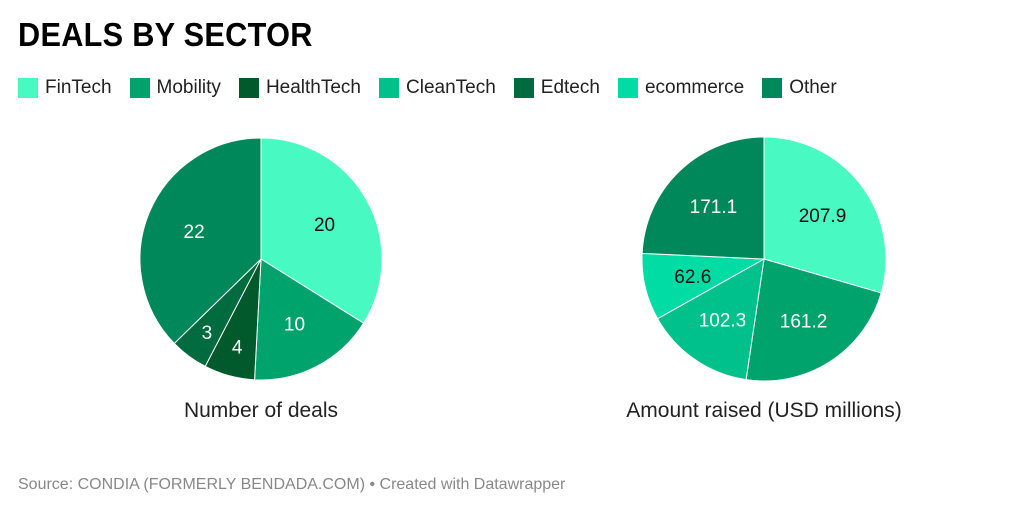  I want to click on legend-item: FinTech, so click(65, 88).